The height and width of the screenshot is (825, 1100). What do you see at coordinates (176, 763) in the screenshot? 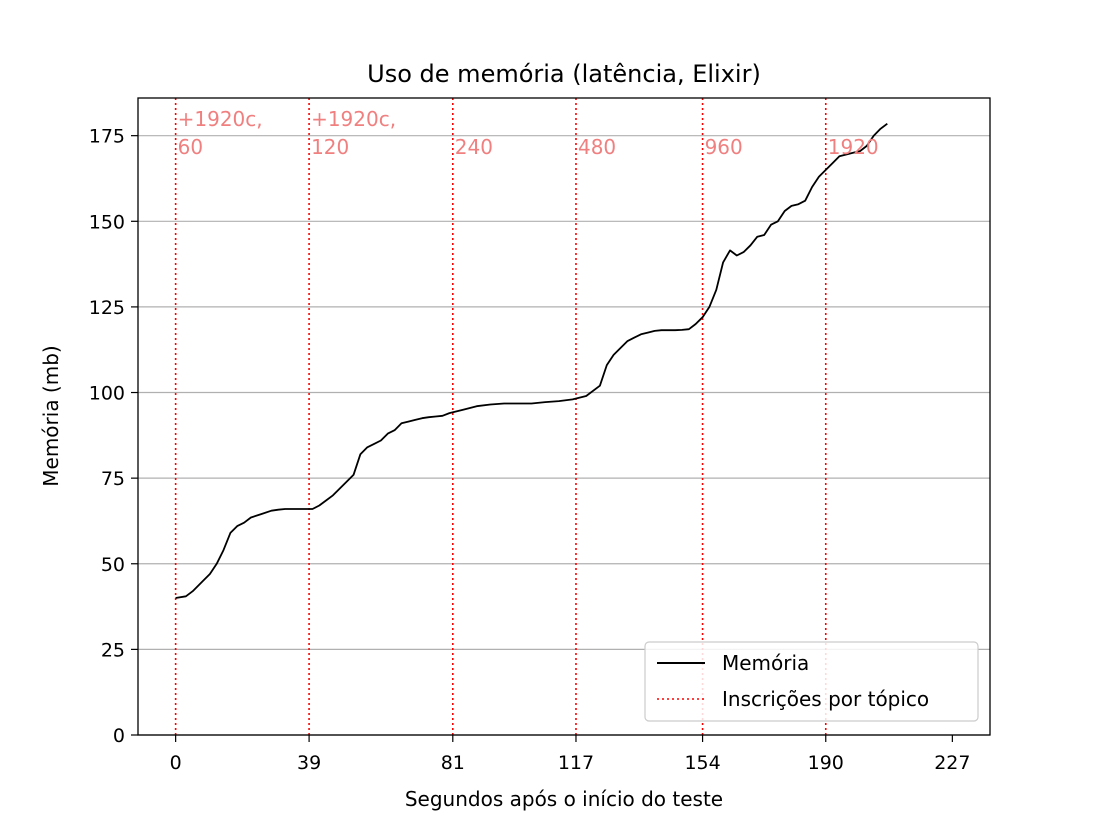
I see `x-tick-label-0: 0` at bounding box center [176, 763].